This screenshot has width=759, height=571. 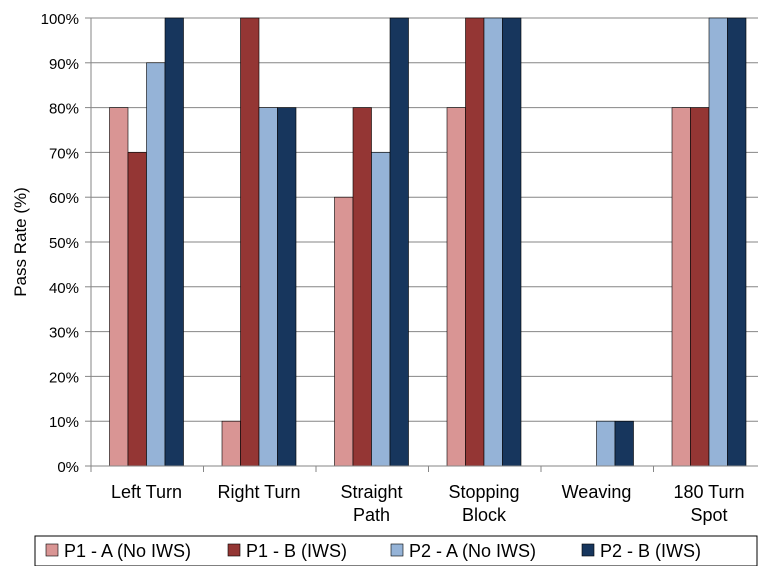 I want to click on legend-label: P1 - A (No IWS), so click(x=127, y=551).